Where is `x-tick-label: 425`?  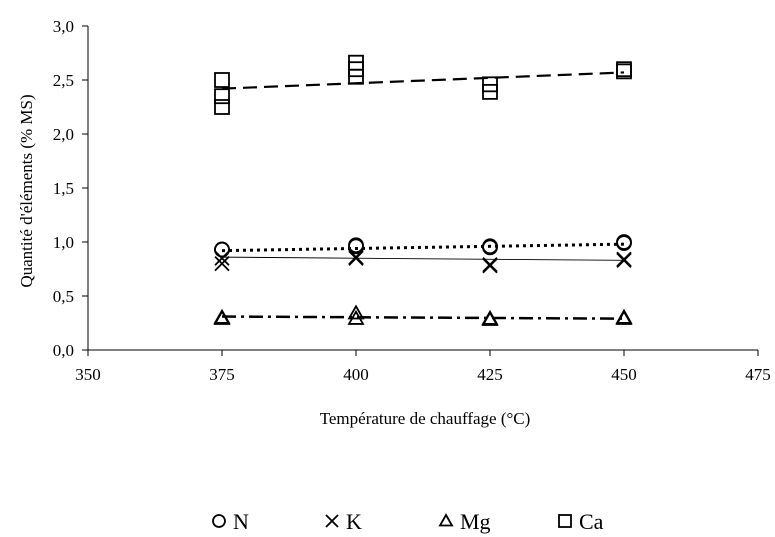
x-tick-label: 425 is located at coordinates (490, 374).